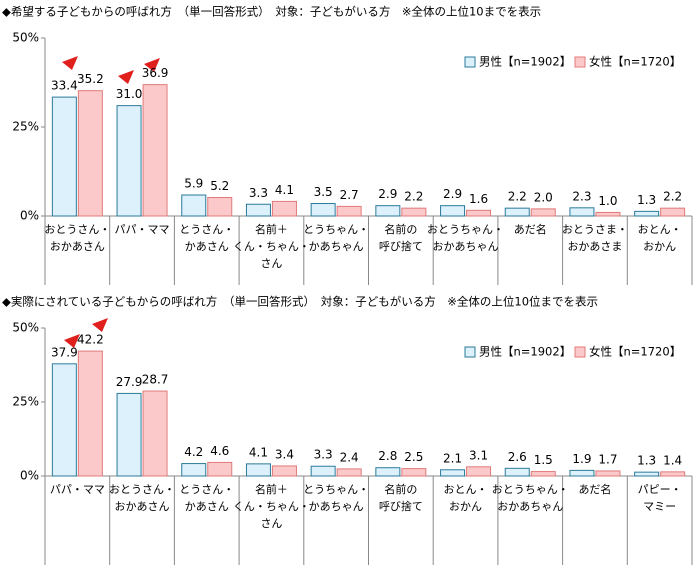 This screenshot has width=700, height=573. What do you see at coordinates (271, 246) in the screenshot?
I see `x-tick-label: くん・ちゃん・` at bounding box center [271, 246].